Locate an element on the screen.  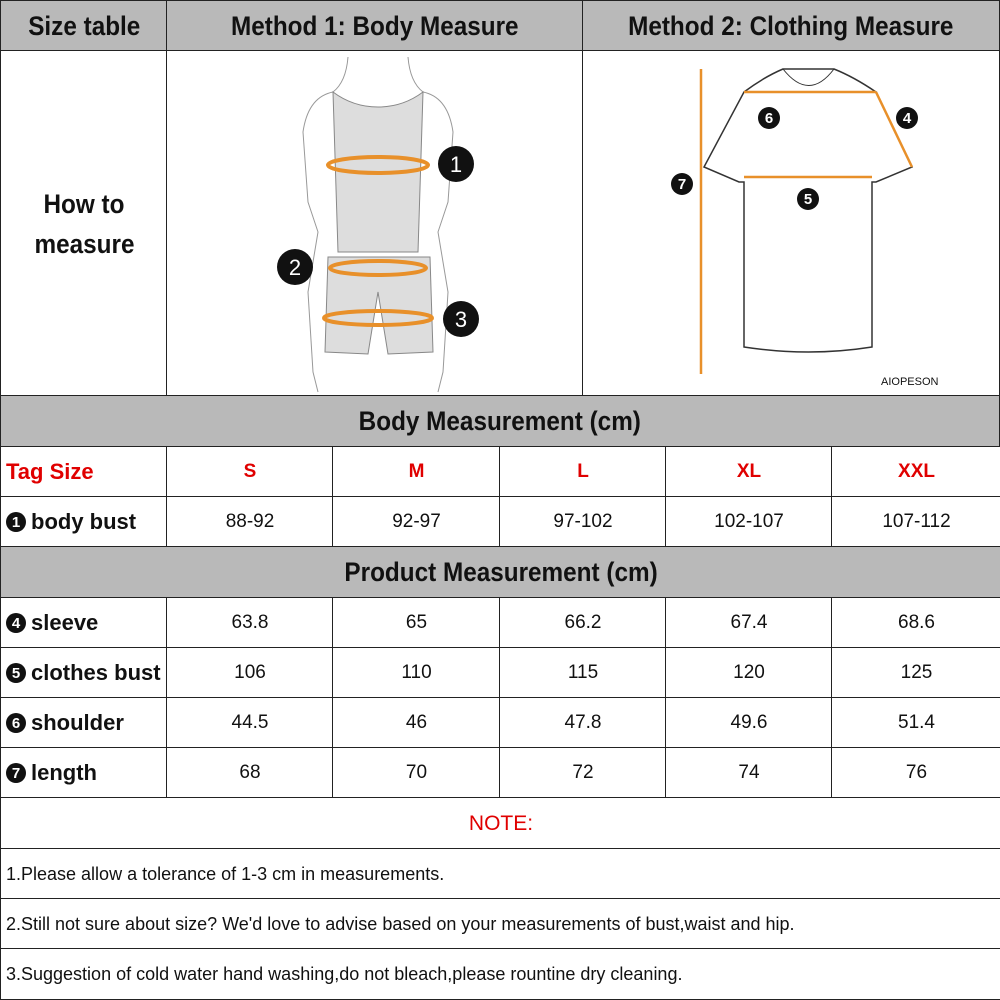
note-title-text: NOTE: is located at coordinates (501, 823).